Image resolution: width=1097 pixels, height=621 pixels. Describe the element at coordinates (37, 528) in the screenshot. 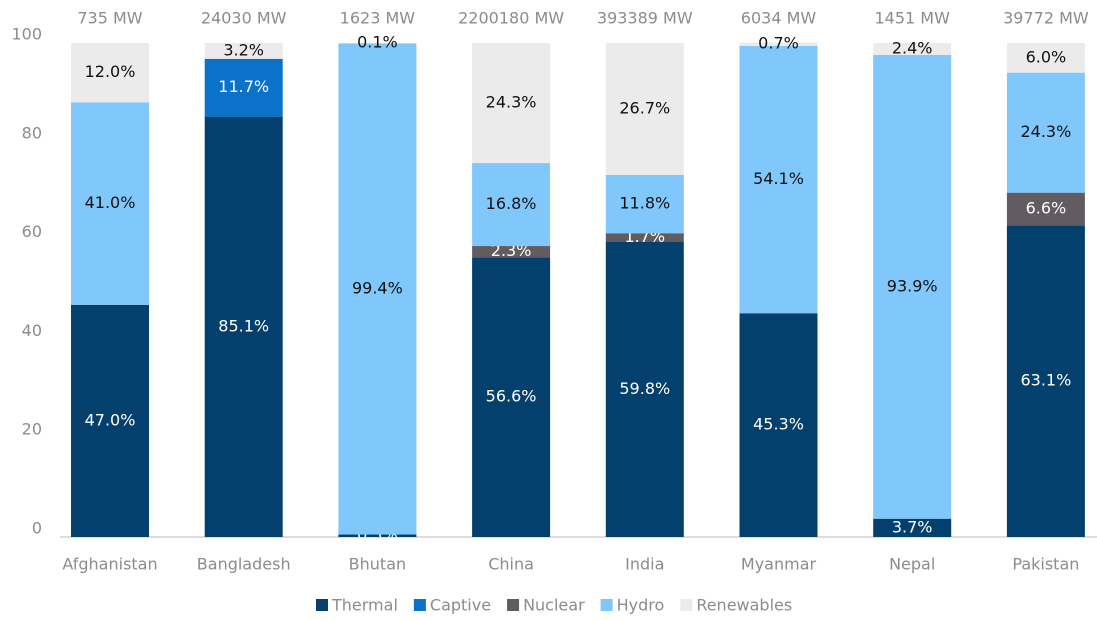

I see `y-tick-label: 0` at that location.